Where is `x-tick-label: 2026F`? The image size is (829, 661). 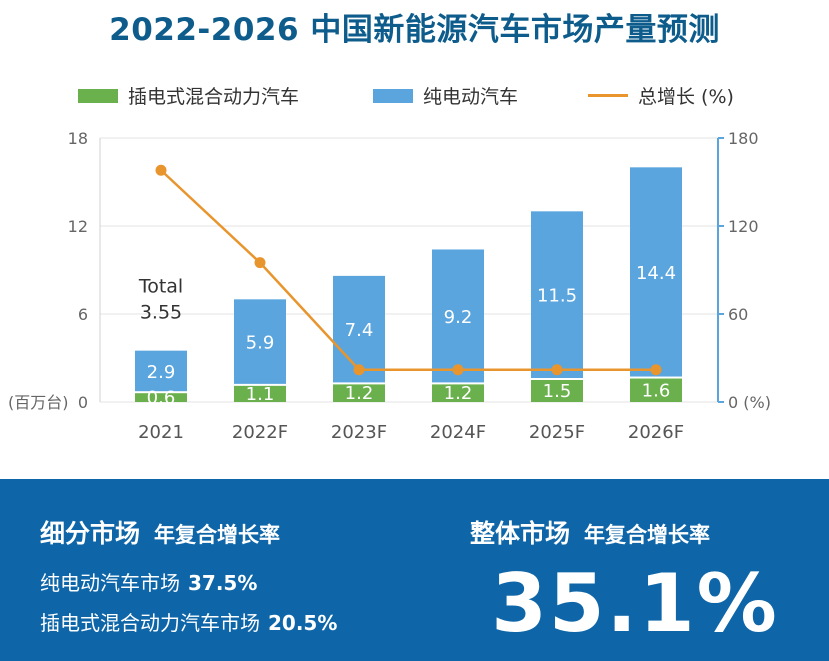 x-tick-label: 2026F is located at coordinates (656, 432).